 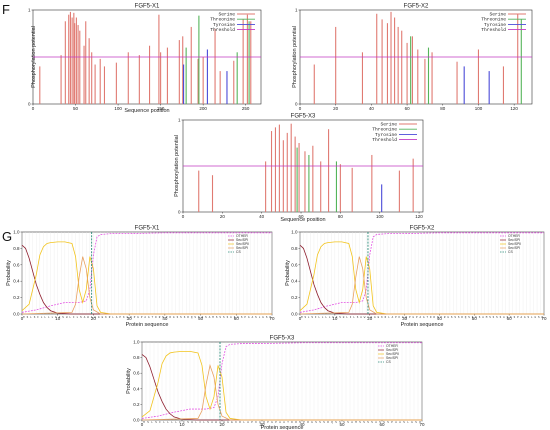 What do you see at coordinates (242, 236) in the screenshot?
I see `legend-label: OTHER` at bounding box center [242, 236].